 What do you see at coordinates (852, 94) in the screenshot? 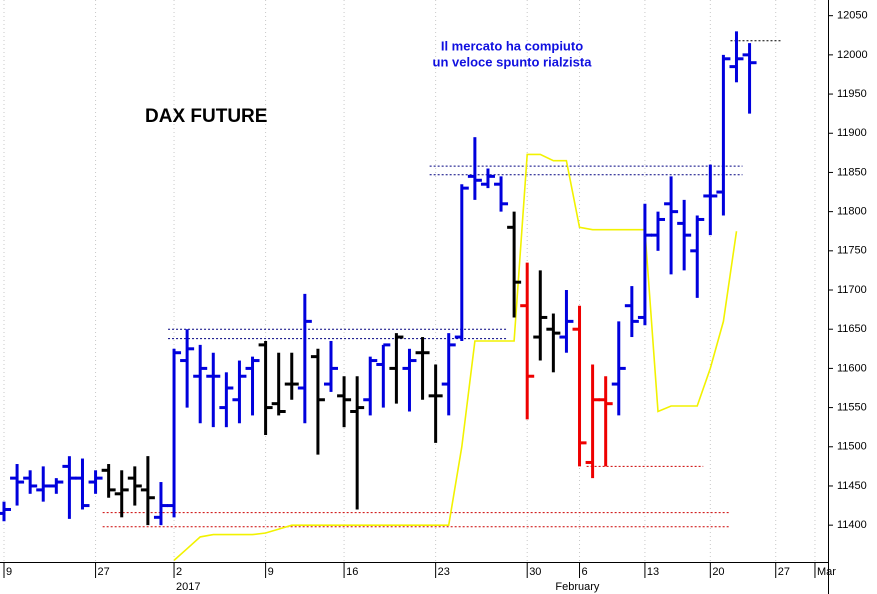
I see `y-tick-label: 11950` at bounding box center [852, 94].